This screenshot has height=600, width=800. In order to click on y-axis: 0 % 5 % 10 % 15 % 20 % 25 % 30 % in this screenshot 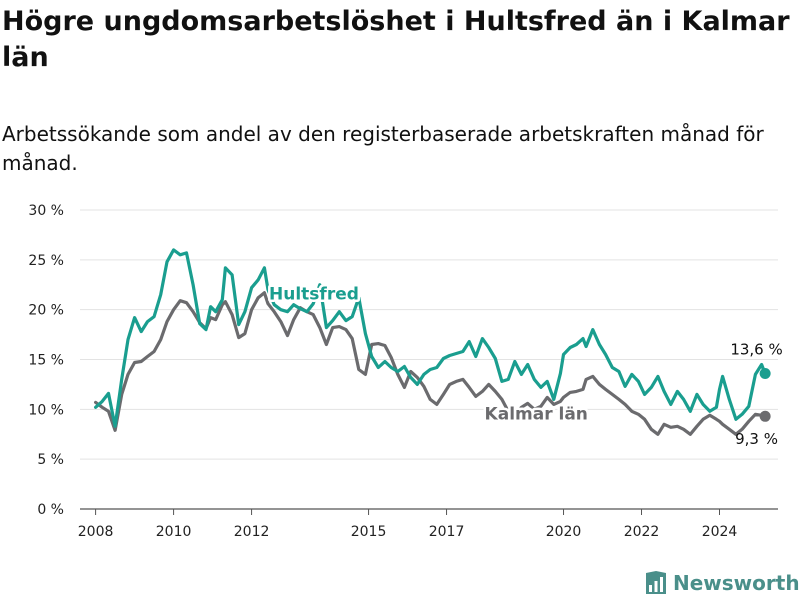, I will do `click(46, 360)`.